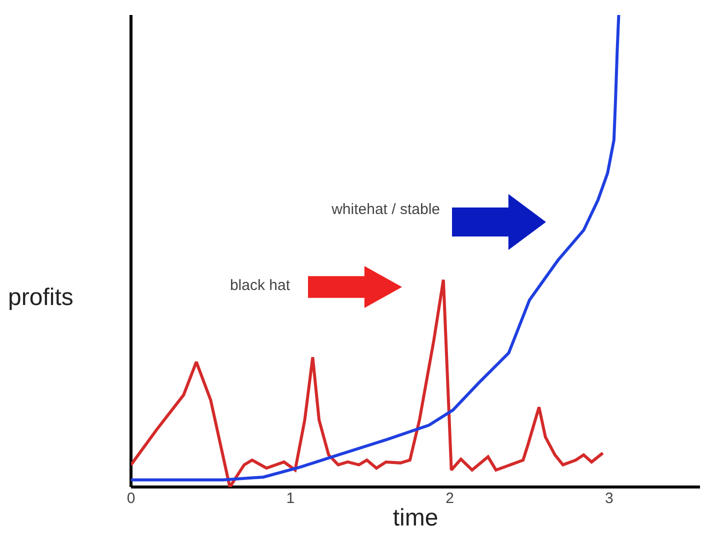  What do you see at coordinates (415, 518) in the screenshot?
I see `x-axis-title: time` at bounding box center [415, 518].